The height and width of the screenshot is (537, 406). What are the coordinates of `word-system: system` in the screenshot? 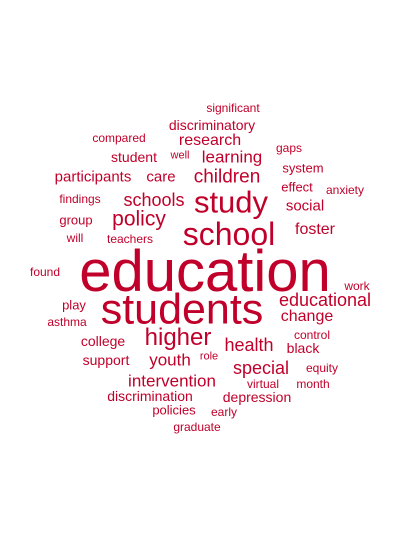 It's located at (303, 168).